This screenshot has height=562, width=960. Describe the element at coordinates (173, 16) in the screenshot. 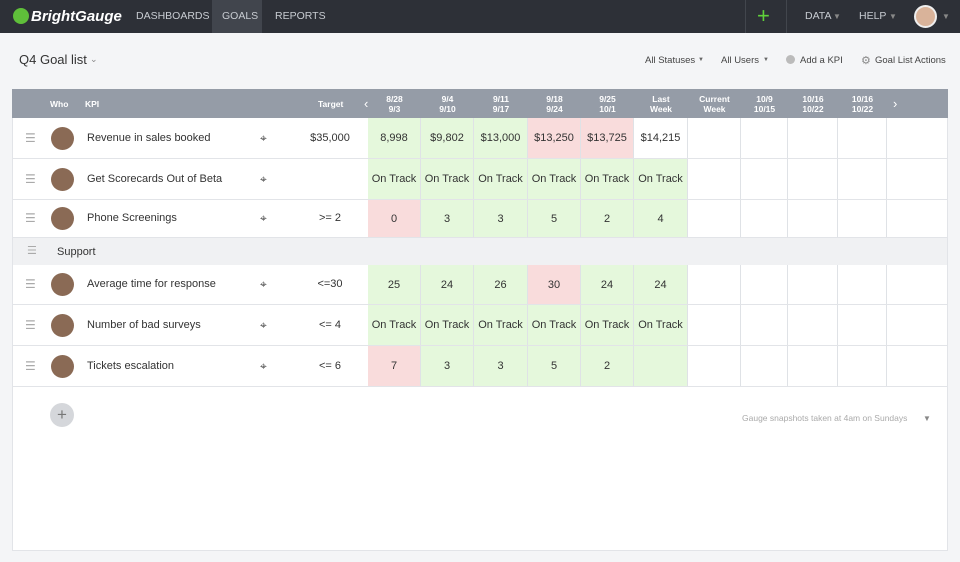

I see `nav-item: DASHBOARDS` at that location.